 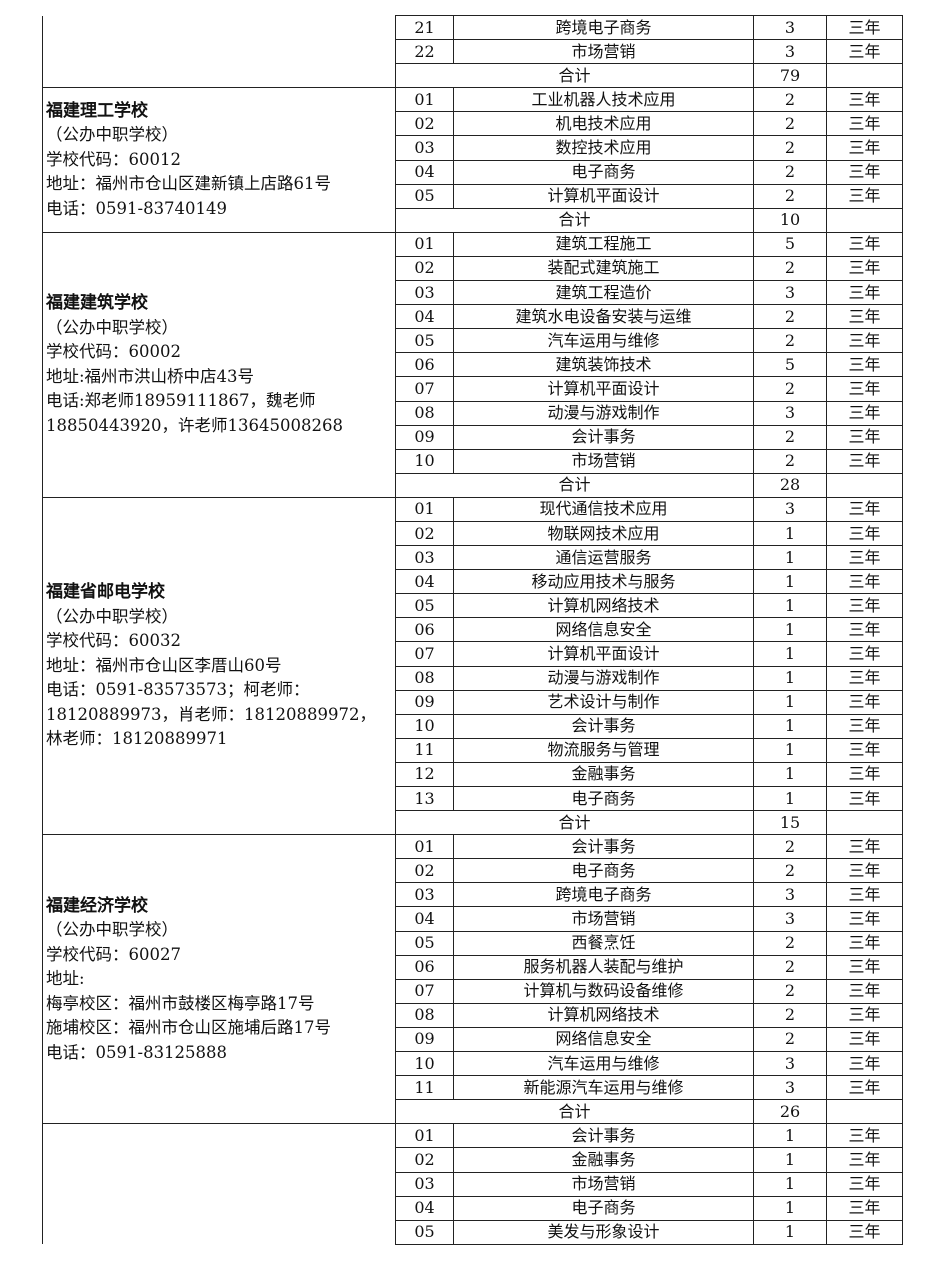 I want to click on total-count: 79, so click(x=790, y=76).